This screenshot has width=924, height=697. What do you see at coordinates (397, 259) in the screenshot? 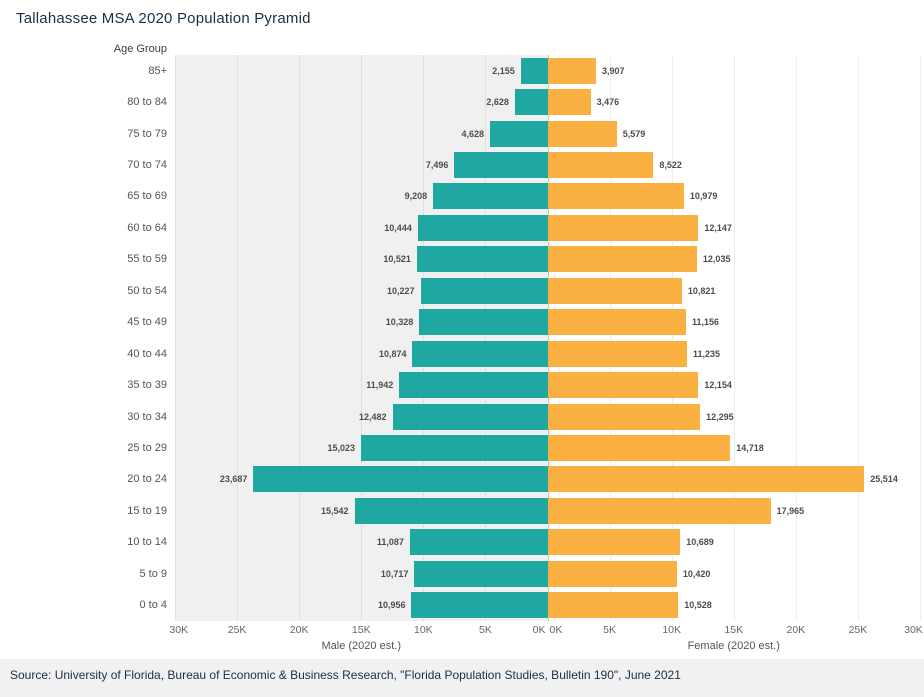
I see `male-value-label: 10,521` at bounding box center [397, 259].